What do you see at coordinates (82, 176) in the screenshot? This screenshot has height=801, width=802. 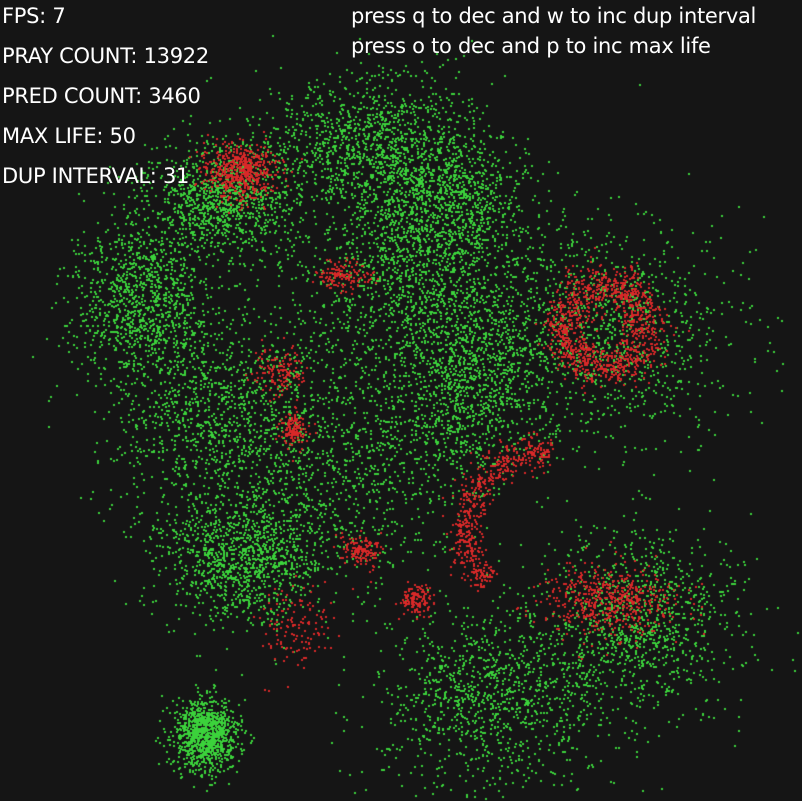 I see `dup-interval-label: DUP INTERVAL:` at bounding box center [82, 176].